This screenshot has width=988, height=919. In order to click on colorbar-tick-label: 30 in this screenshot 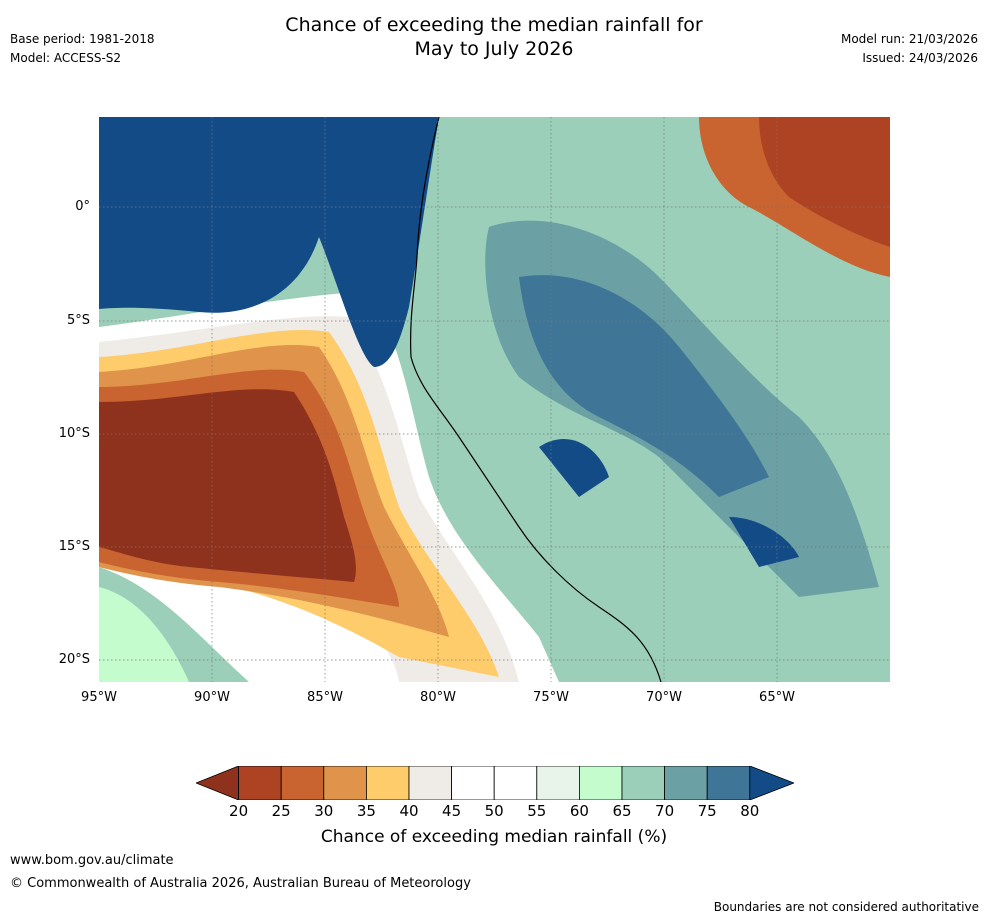, I will do `click(324, 811)`.